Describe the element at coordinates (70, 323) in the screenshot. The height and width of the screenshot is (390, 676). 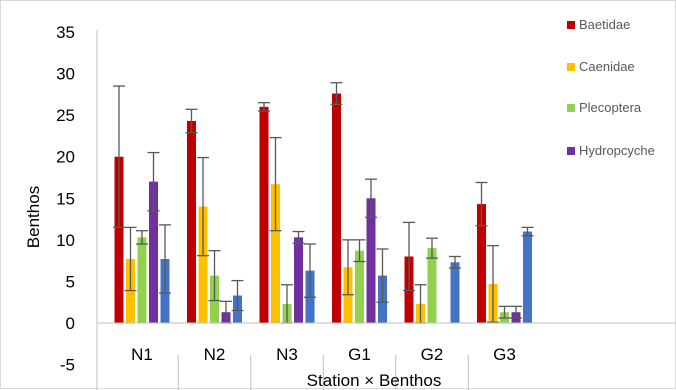
I see `y-tick-label: 0` at that location.